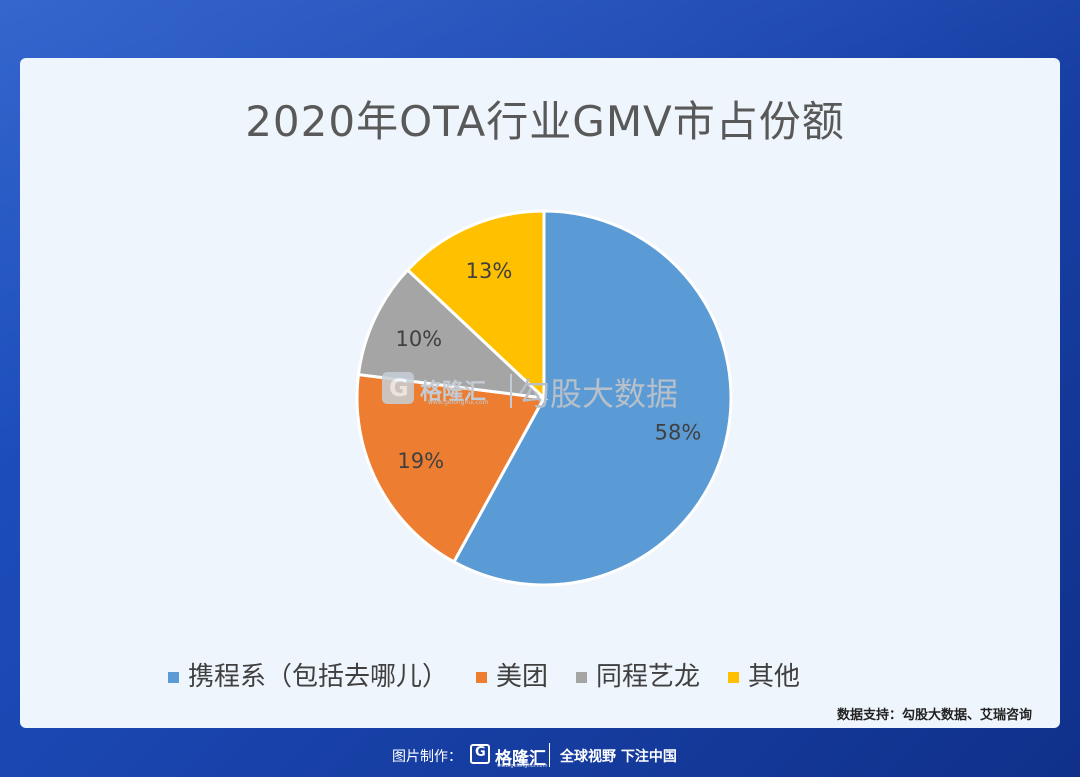 Image resolution: width=1080 pixels, height=777 pixels. Describe the element at coordinates (648, 677) in the screenshot. I see `legend-label-2: 同程艺龙` at that location.